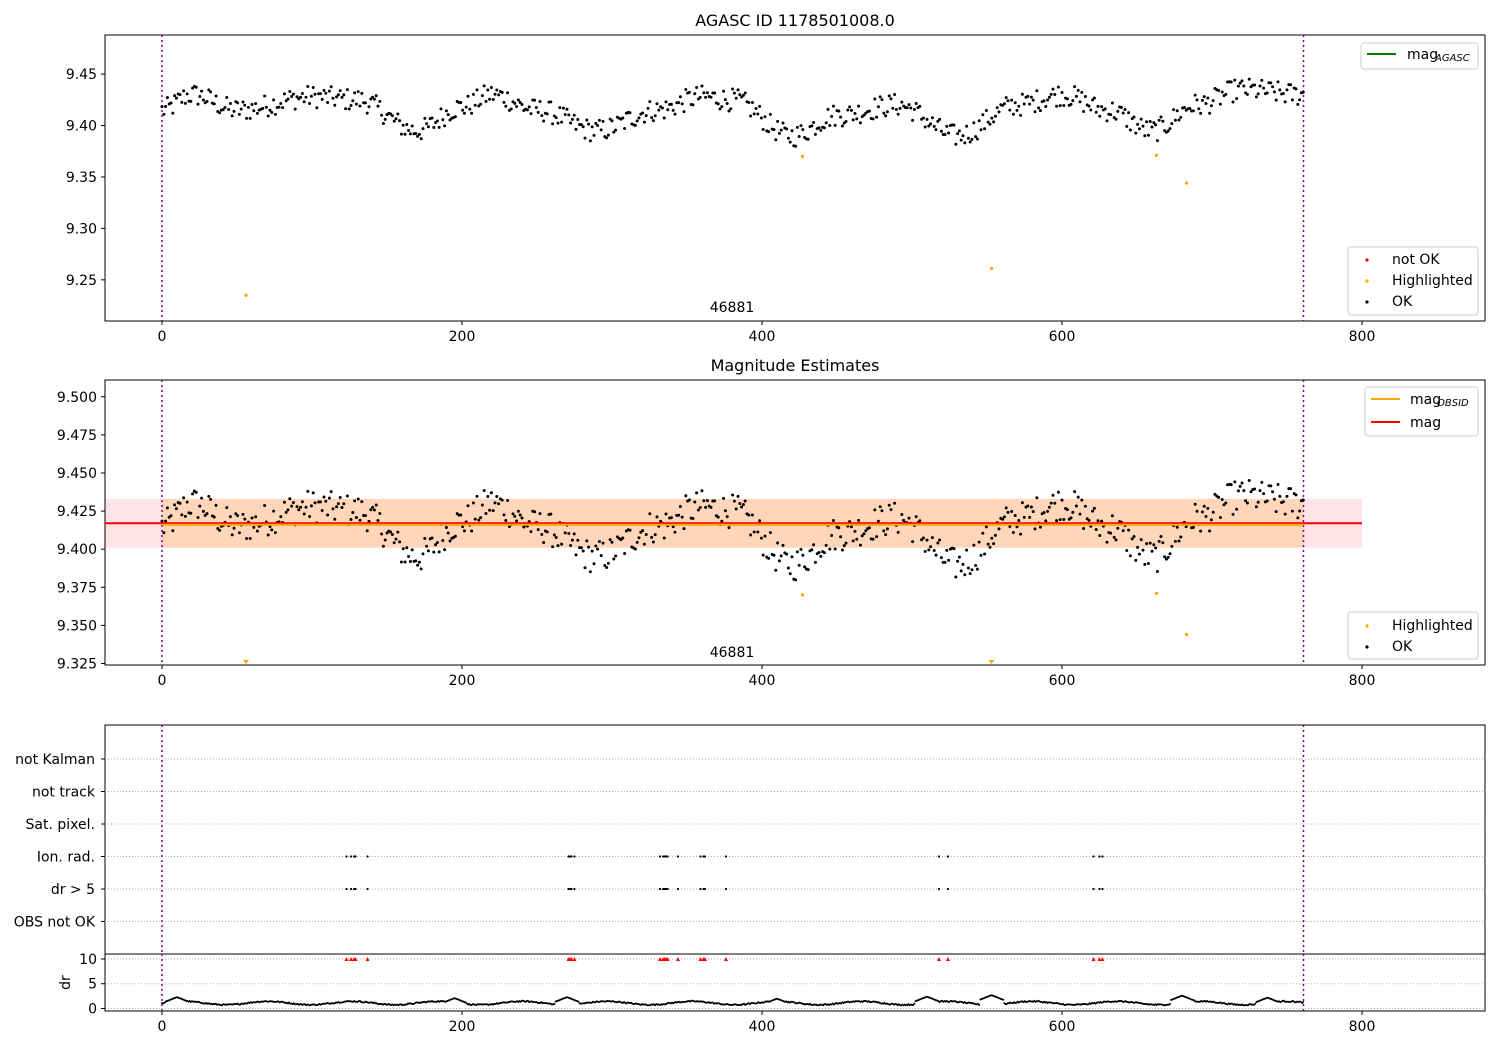 The width and height of the screenshot is (1500, 1050). What do you see at coordinates (77, 436) in the screenshot?
I see `p2-ytick-label: 9.475` at bounding box center [77, 436].